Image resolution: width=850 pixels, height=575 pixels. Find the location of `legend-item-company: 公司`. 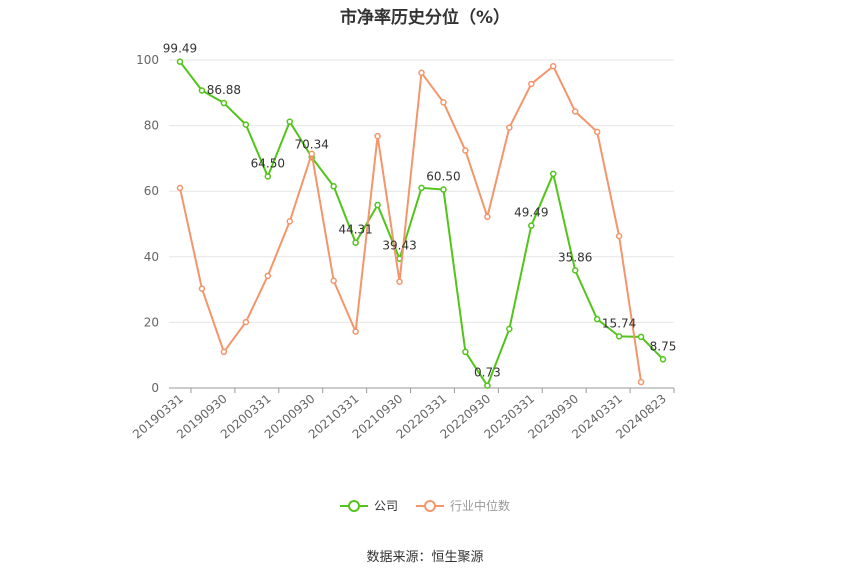

legend-item-company: 公司 is located at coordinates (368, 505).